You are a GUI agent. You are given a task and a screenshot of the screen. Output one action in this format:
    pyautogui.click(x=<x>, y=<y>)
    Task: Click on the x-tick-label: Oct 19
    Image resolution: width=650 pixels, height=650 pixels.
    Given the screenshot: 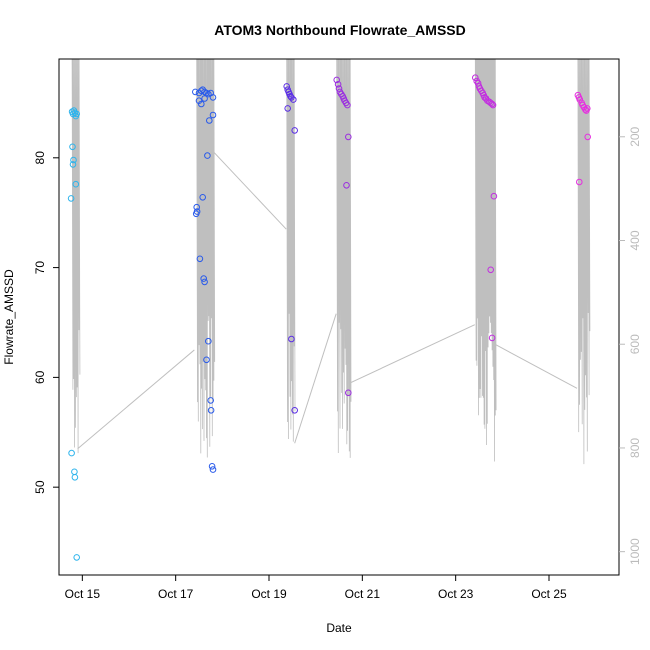 What is the action you would take?
    pyautogui.click(x=269, y=594)
    